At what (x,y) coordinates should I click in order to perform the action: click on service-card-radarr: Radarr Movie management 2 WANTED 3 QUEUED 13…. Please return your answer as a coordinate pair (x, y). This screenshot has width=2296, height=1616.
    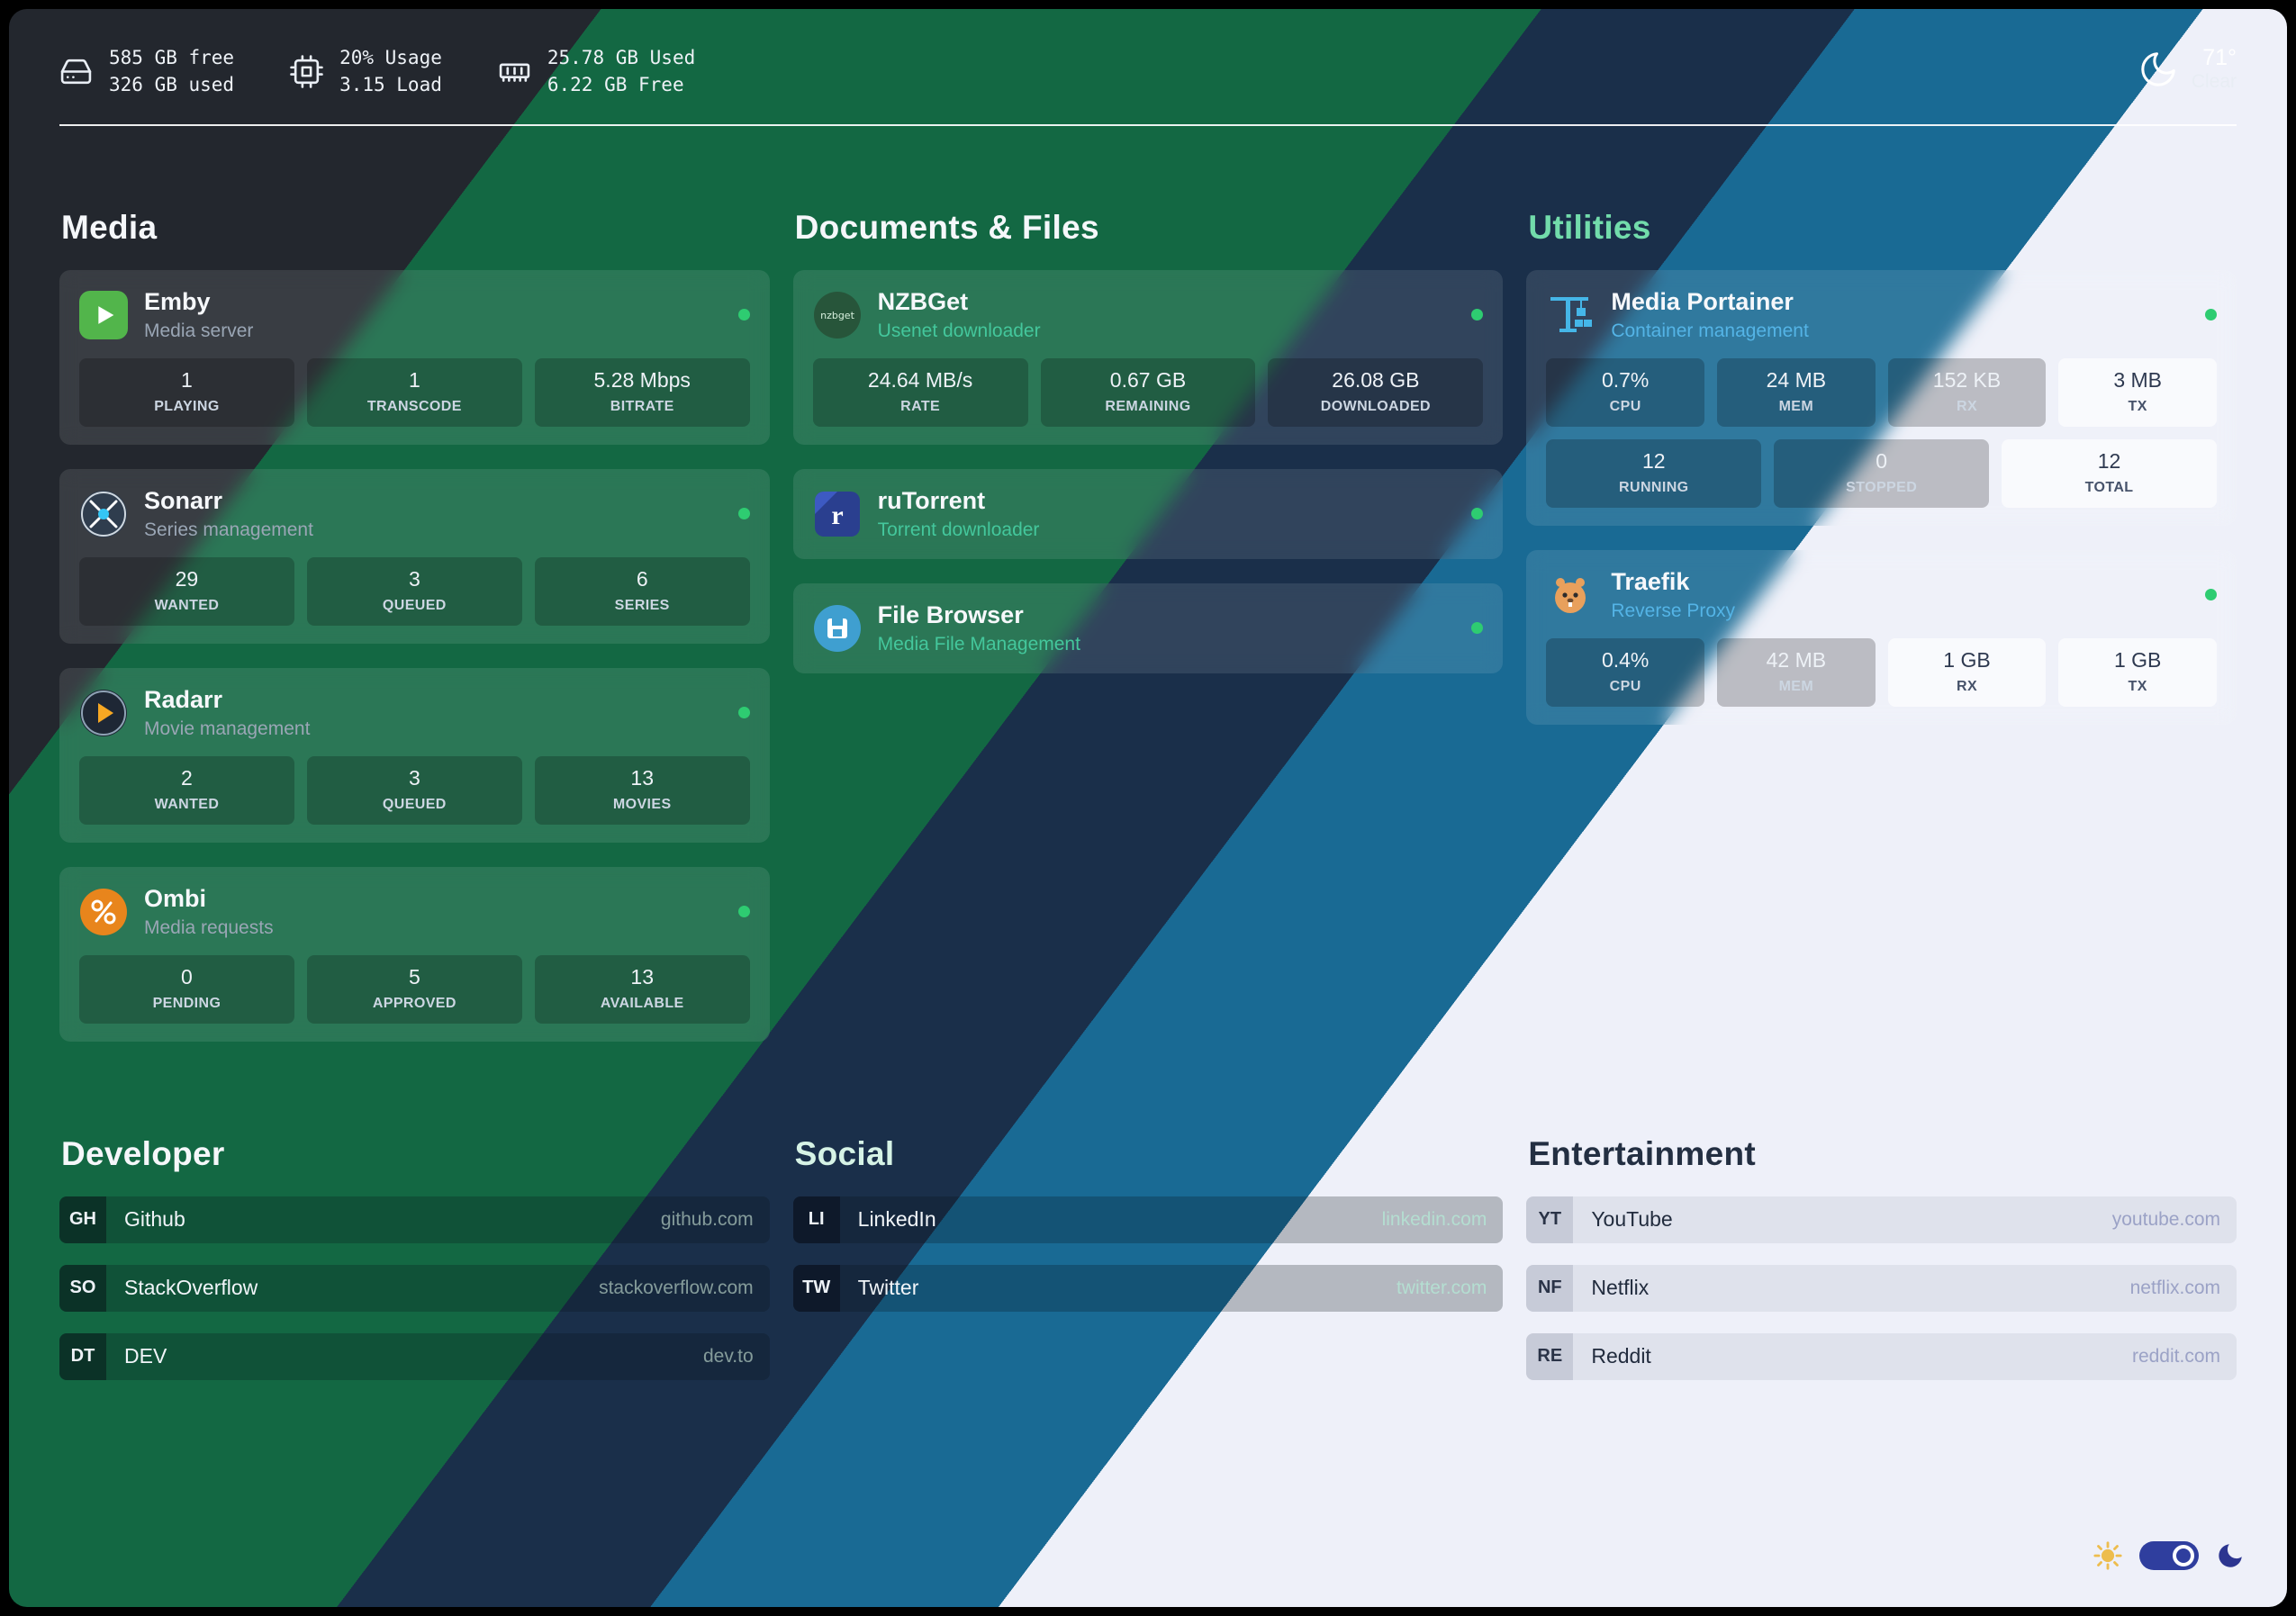
    Looking at the image, I should click on (414, 755).